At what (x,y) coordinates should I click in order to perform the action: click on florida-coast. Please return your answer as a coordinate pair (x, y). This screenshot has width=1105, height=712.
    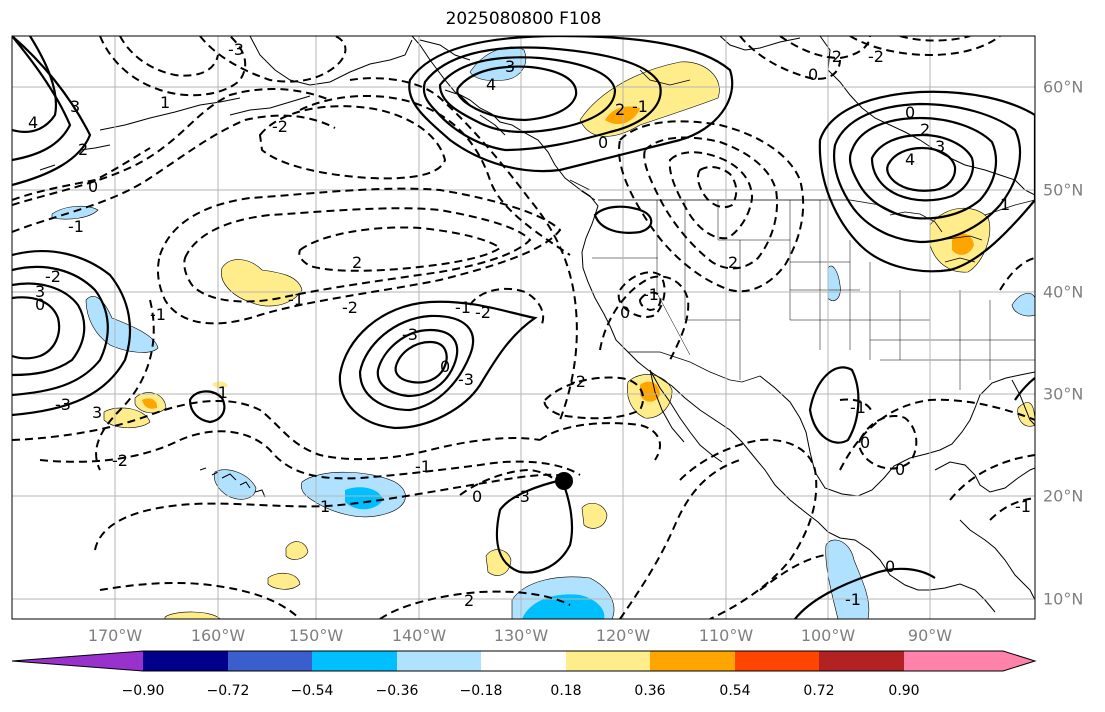
    Looking at the image, I should click on (1023, 402).